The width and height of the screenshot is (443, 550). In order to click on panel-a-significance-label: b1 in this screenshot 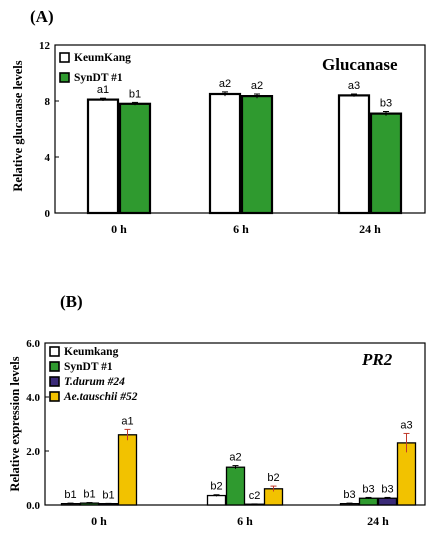, I will do `click(135, 94)`.